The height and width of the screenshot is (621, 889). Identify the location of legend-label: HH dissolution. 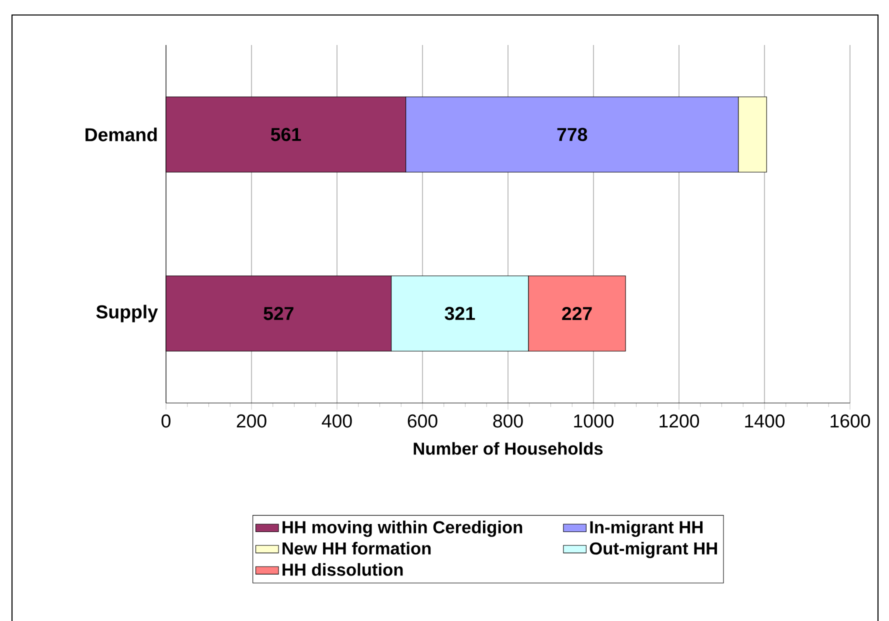
(342, 569).